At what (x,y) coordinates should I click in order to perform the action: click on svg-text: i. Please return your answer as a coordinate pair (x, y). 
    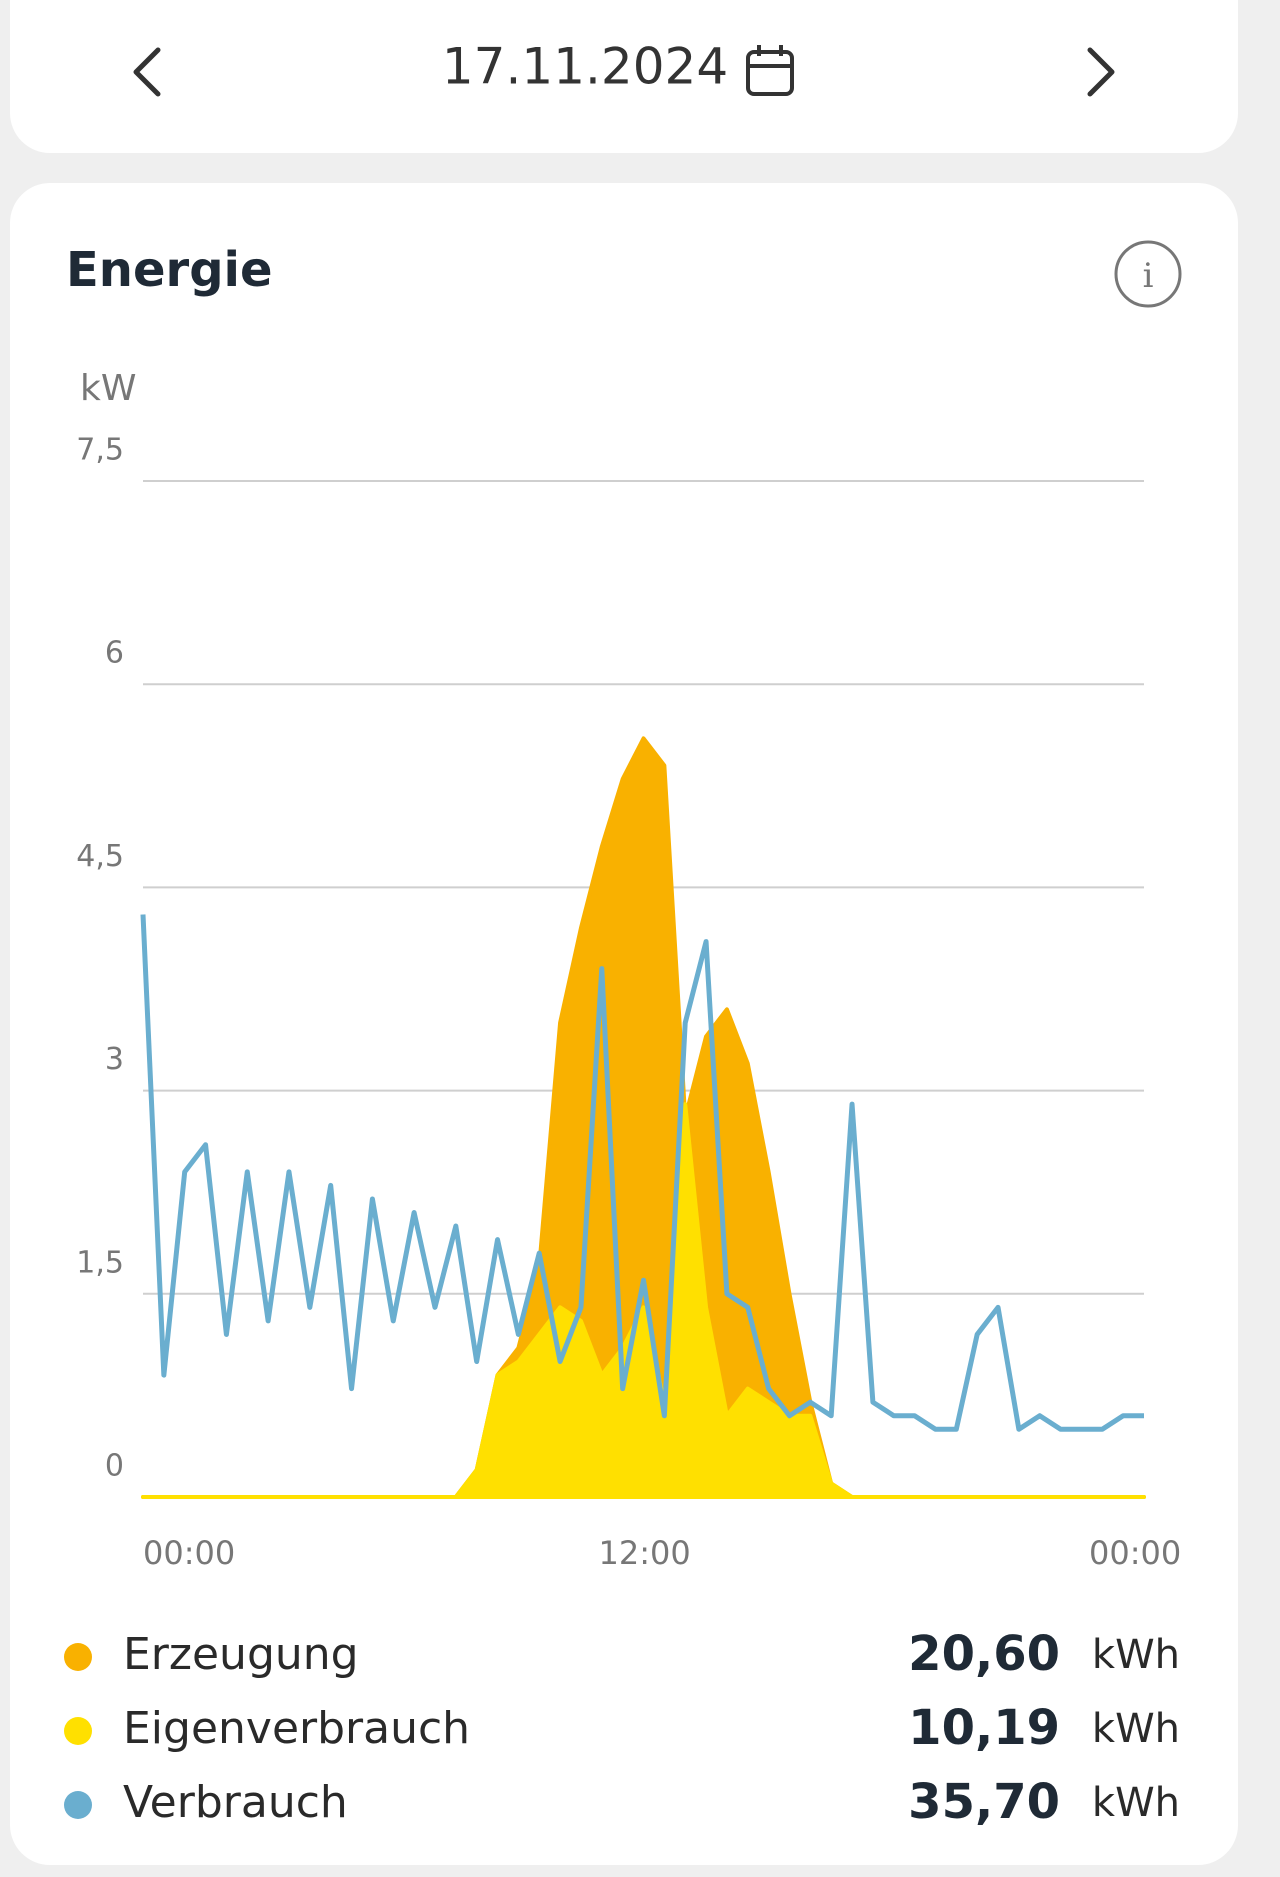
    Looking at the image, I should click on (1148, 276).